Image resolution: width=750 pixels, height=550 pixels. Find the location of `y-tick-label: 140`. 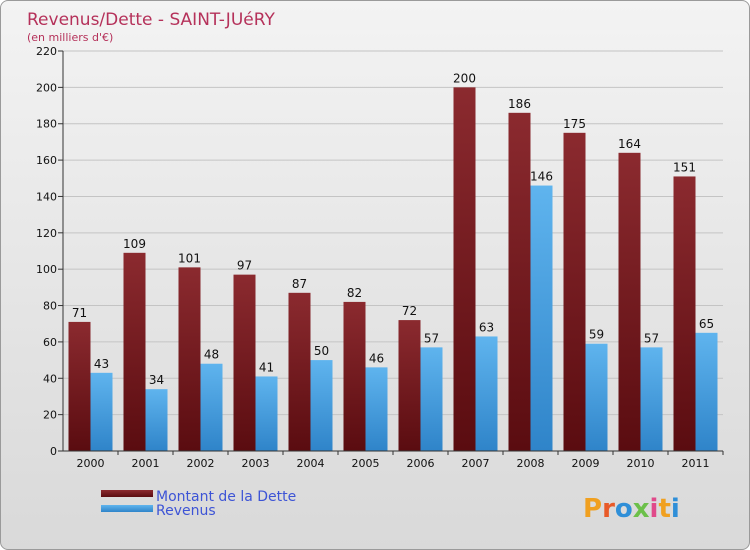

y-tick-label: 140 is located at coordinates (46, 196).